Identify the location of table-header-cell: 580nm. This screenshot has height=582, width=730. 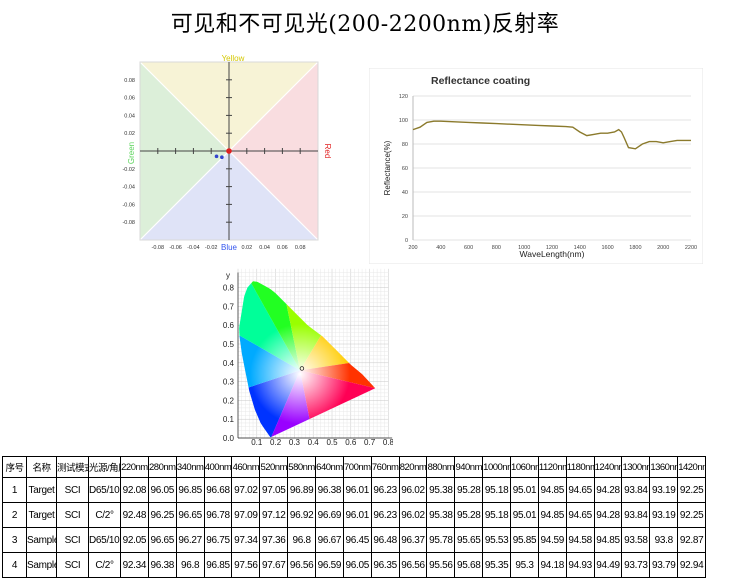
(302, 467).